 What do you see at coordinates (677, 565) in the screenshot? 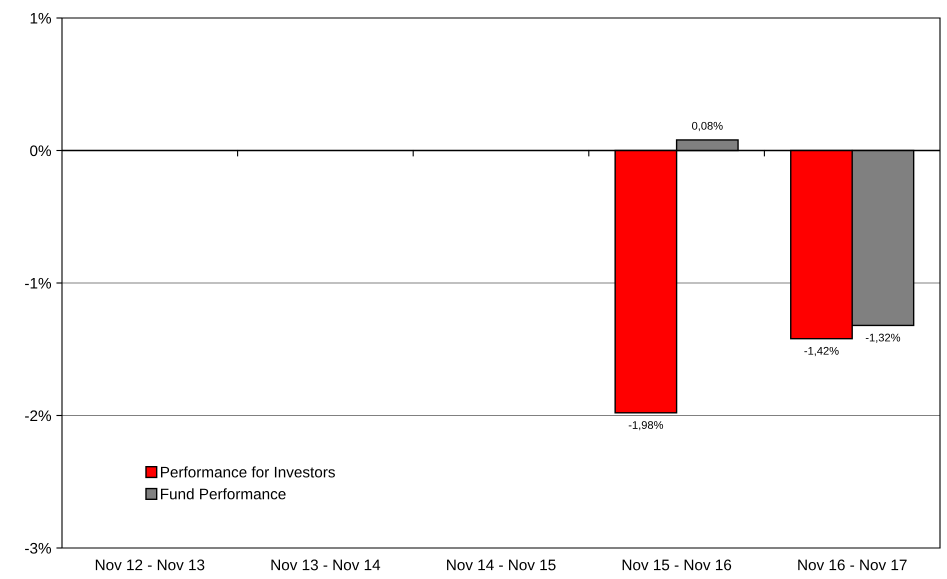
I see `x-tick-label: Nov 15 - Nov 16` at bounding box center [677, 565].